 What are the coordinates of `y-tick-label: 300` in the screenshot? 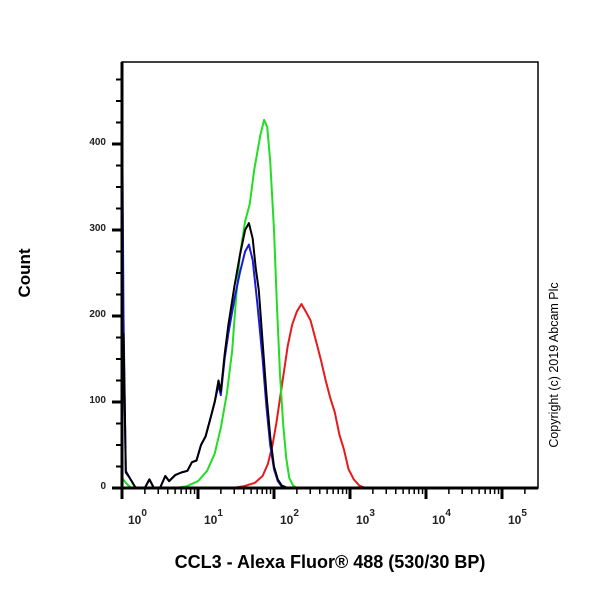 It's located at (97, 228).